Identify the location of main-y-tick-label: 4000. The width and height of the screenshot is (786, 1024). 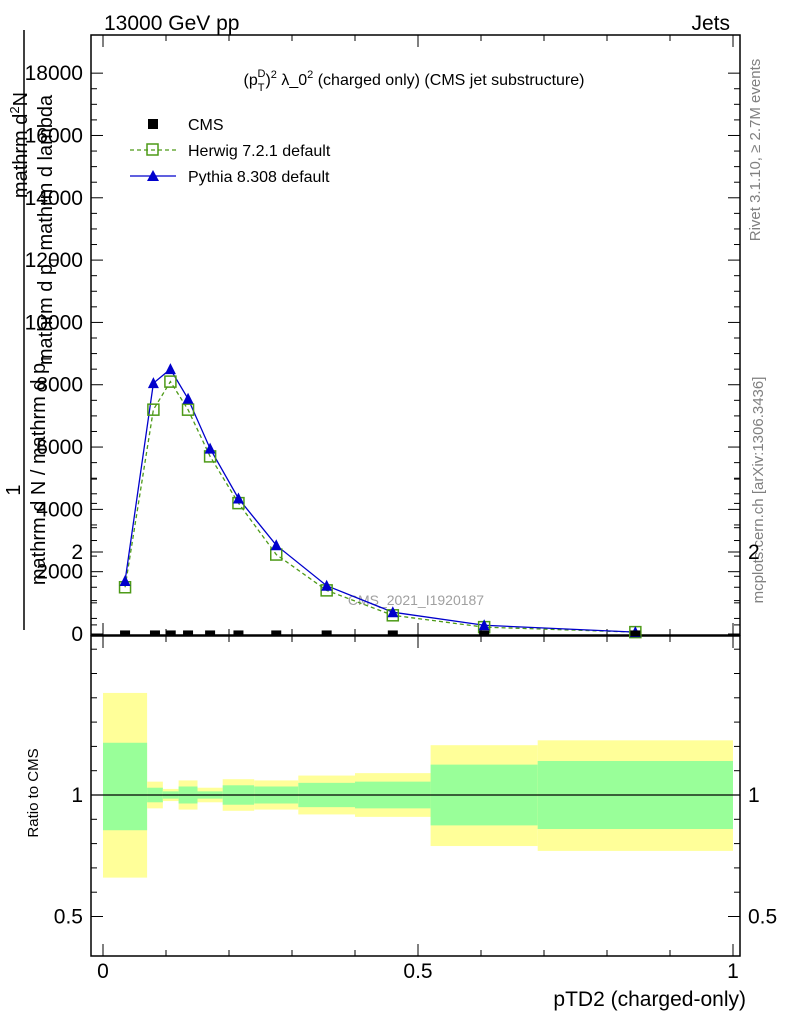
(59, 509).